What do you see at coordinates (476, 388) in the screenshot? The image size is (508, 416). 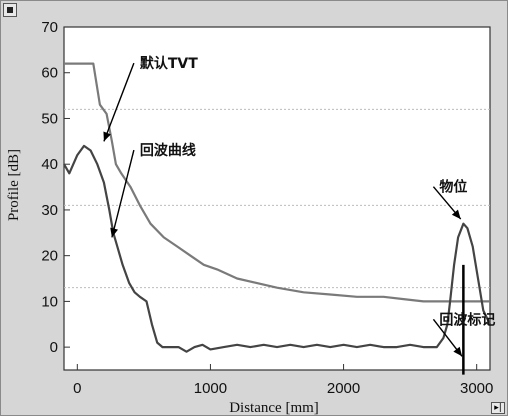 I see `x-tick-label-3000: 3000` at bounding box center [476, 388].